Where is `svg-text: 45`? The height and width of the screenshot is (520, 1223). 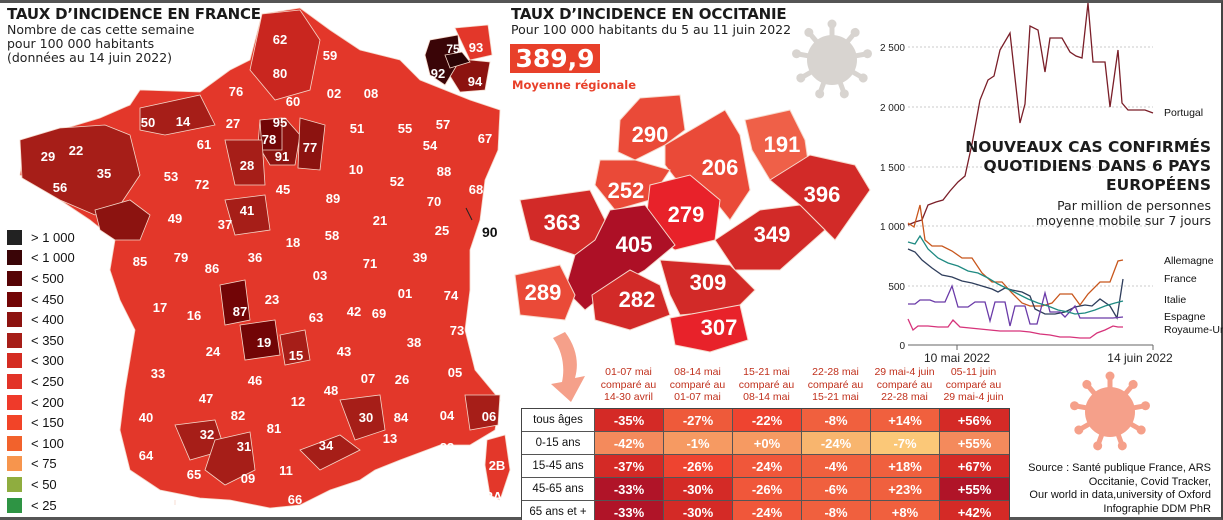
svg-text: 45 is located at coordinates (283, 189).